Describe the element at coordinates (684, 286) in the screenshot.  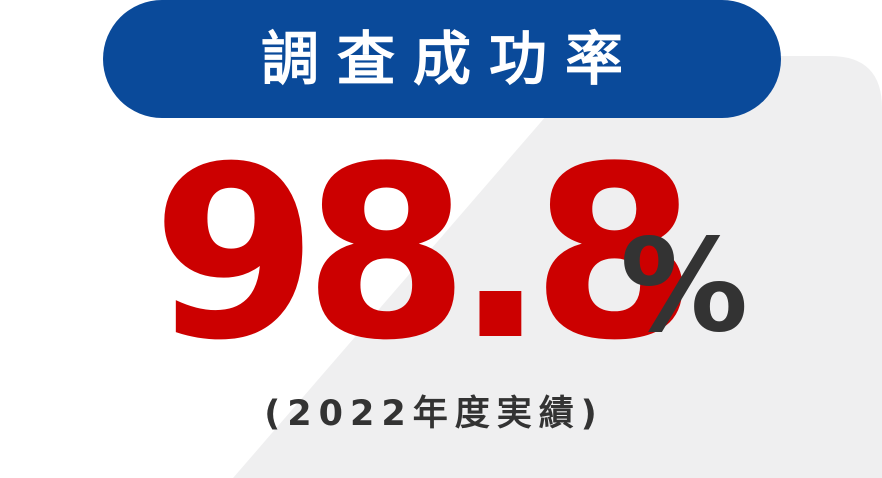
I see `metric-unit: %` at that location.